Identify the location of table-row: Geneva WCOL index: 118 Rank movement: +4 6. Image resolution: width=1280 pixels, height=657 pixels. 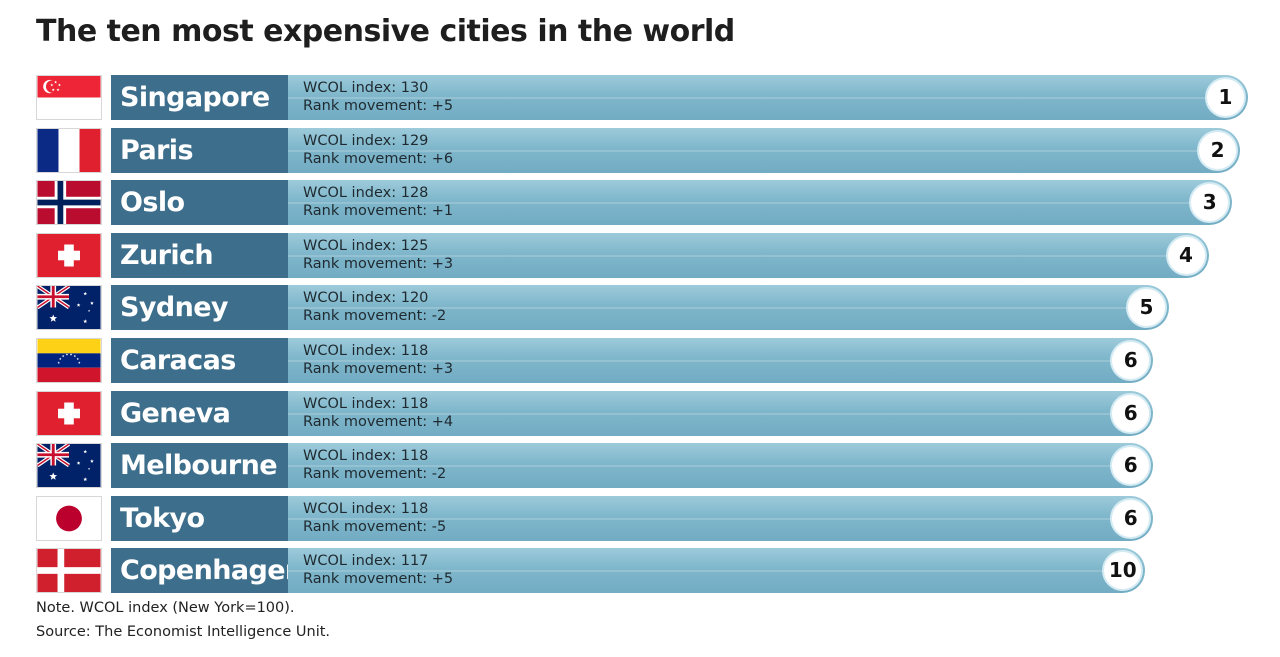
(640, 413).